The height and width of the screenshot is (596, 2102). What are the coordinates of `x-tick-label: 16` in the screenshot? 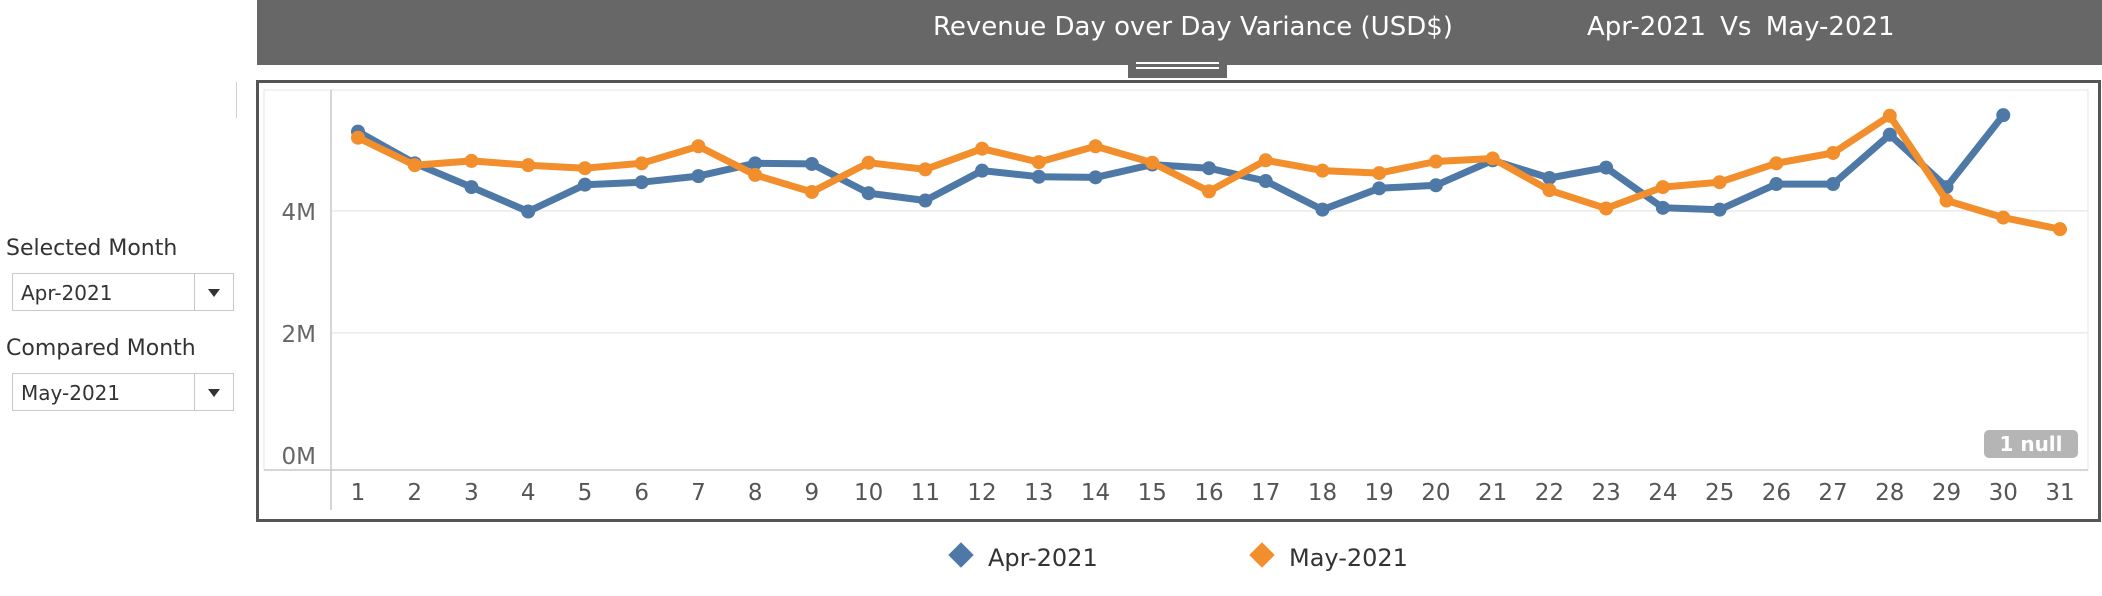 It's located at (1208, 493).